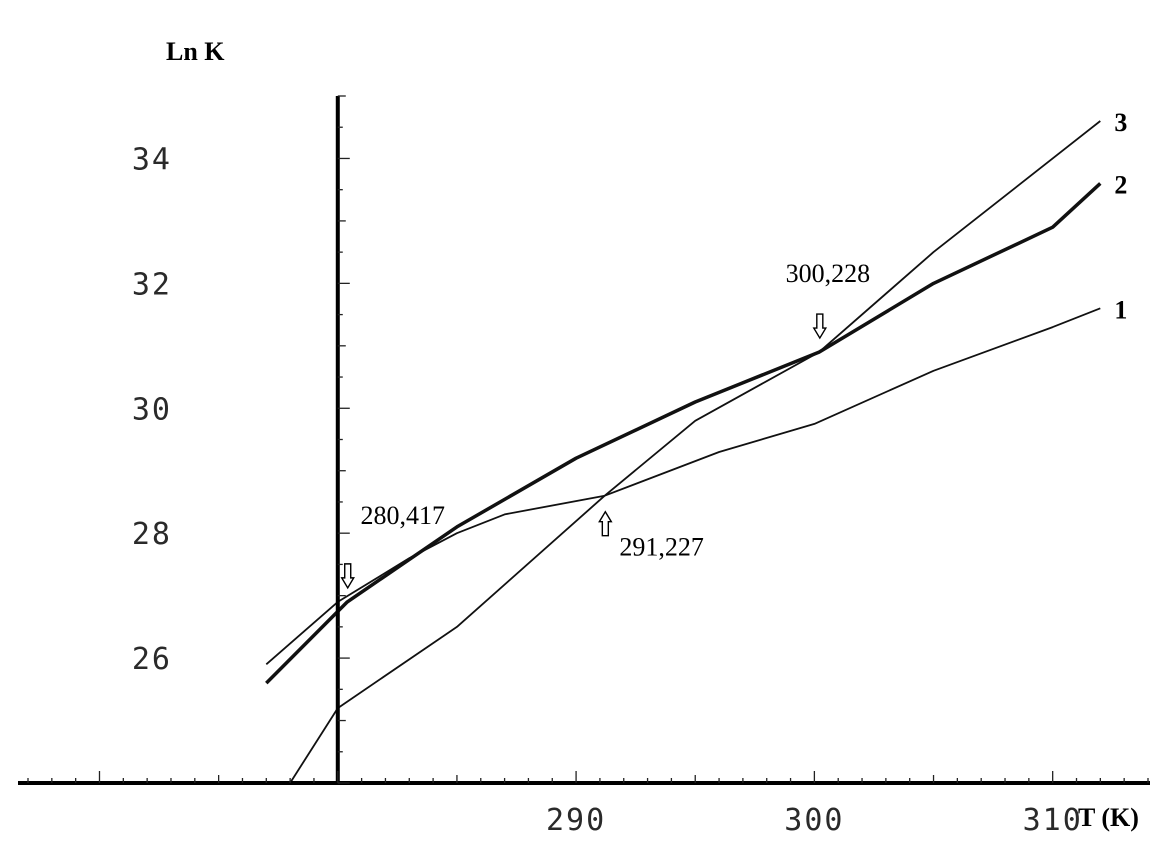 Image resolution: width=1164 pixels, height=846 pixels. Describe the element at coordinates (1120, 184) in the screenshot. I see `series-label-2: 2` at that location.